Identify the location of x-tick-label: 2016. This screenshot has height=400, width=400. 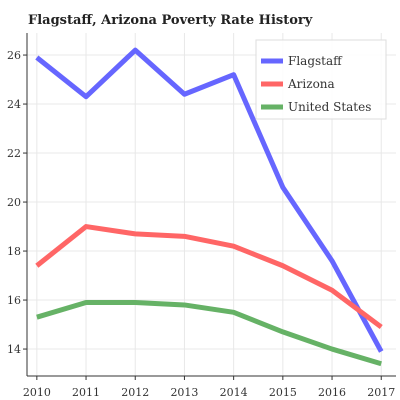
(332, 392).